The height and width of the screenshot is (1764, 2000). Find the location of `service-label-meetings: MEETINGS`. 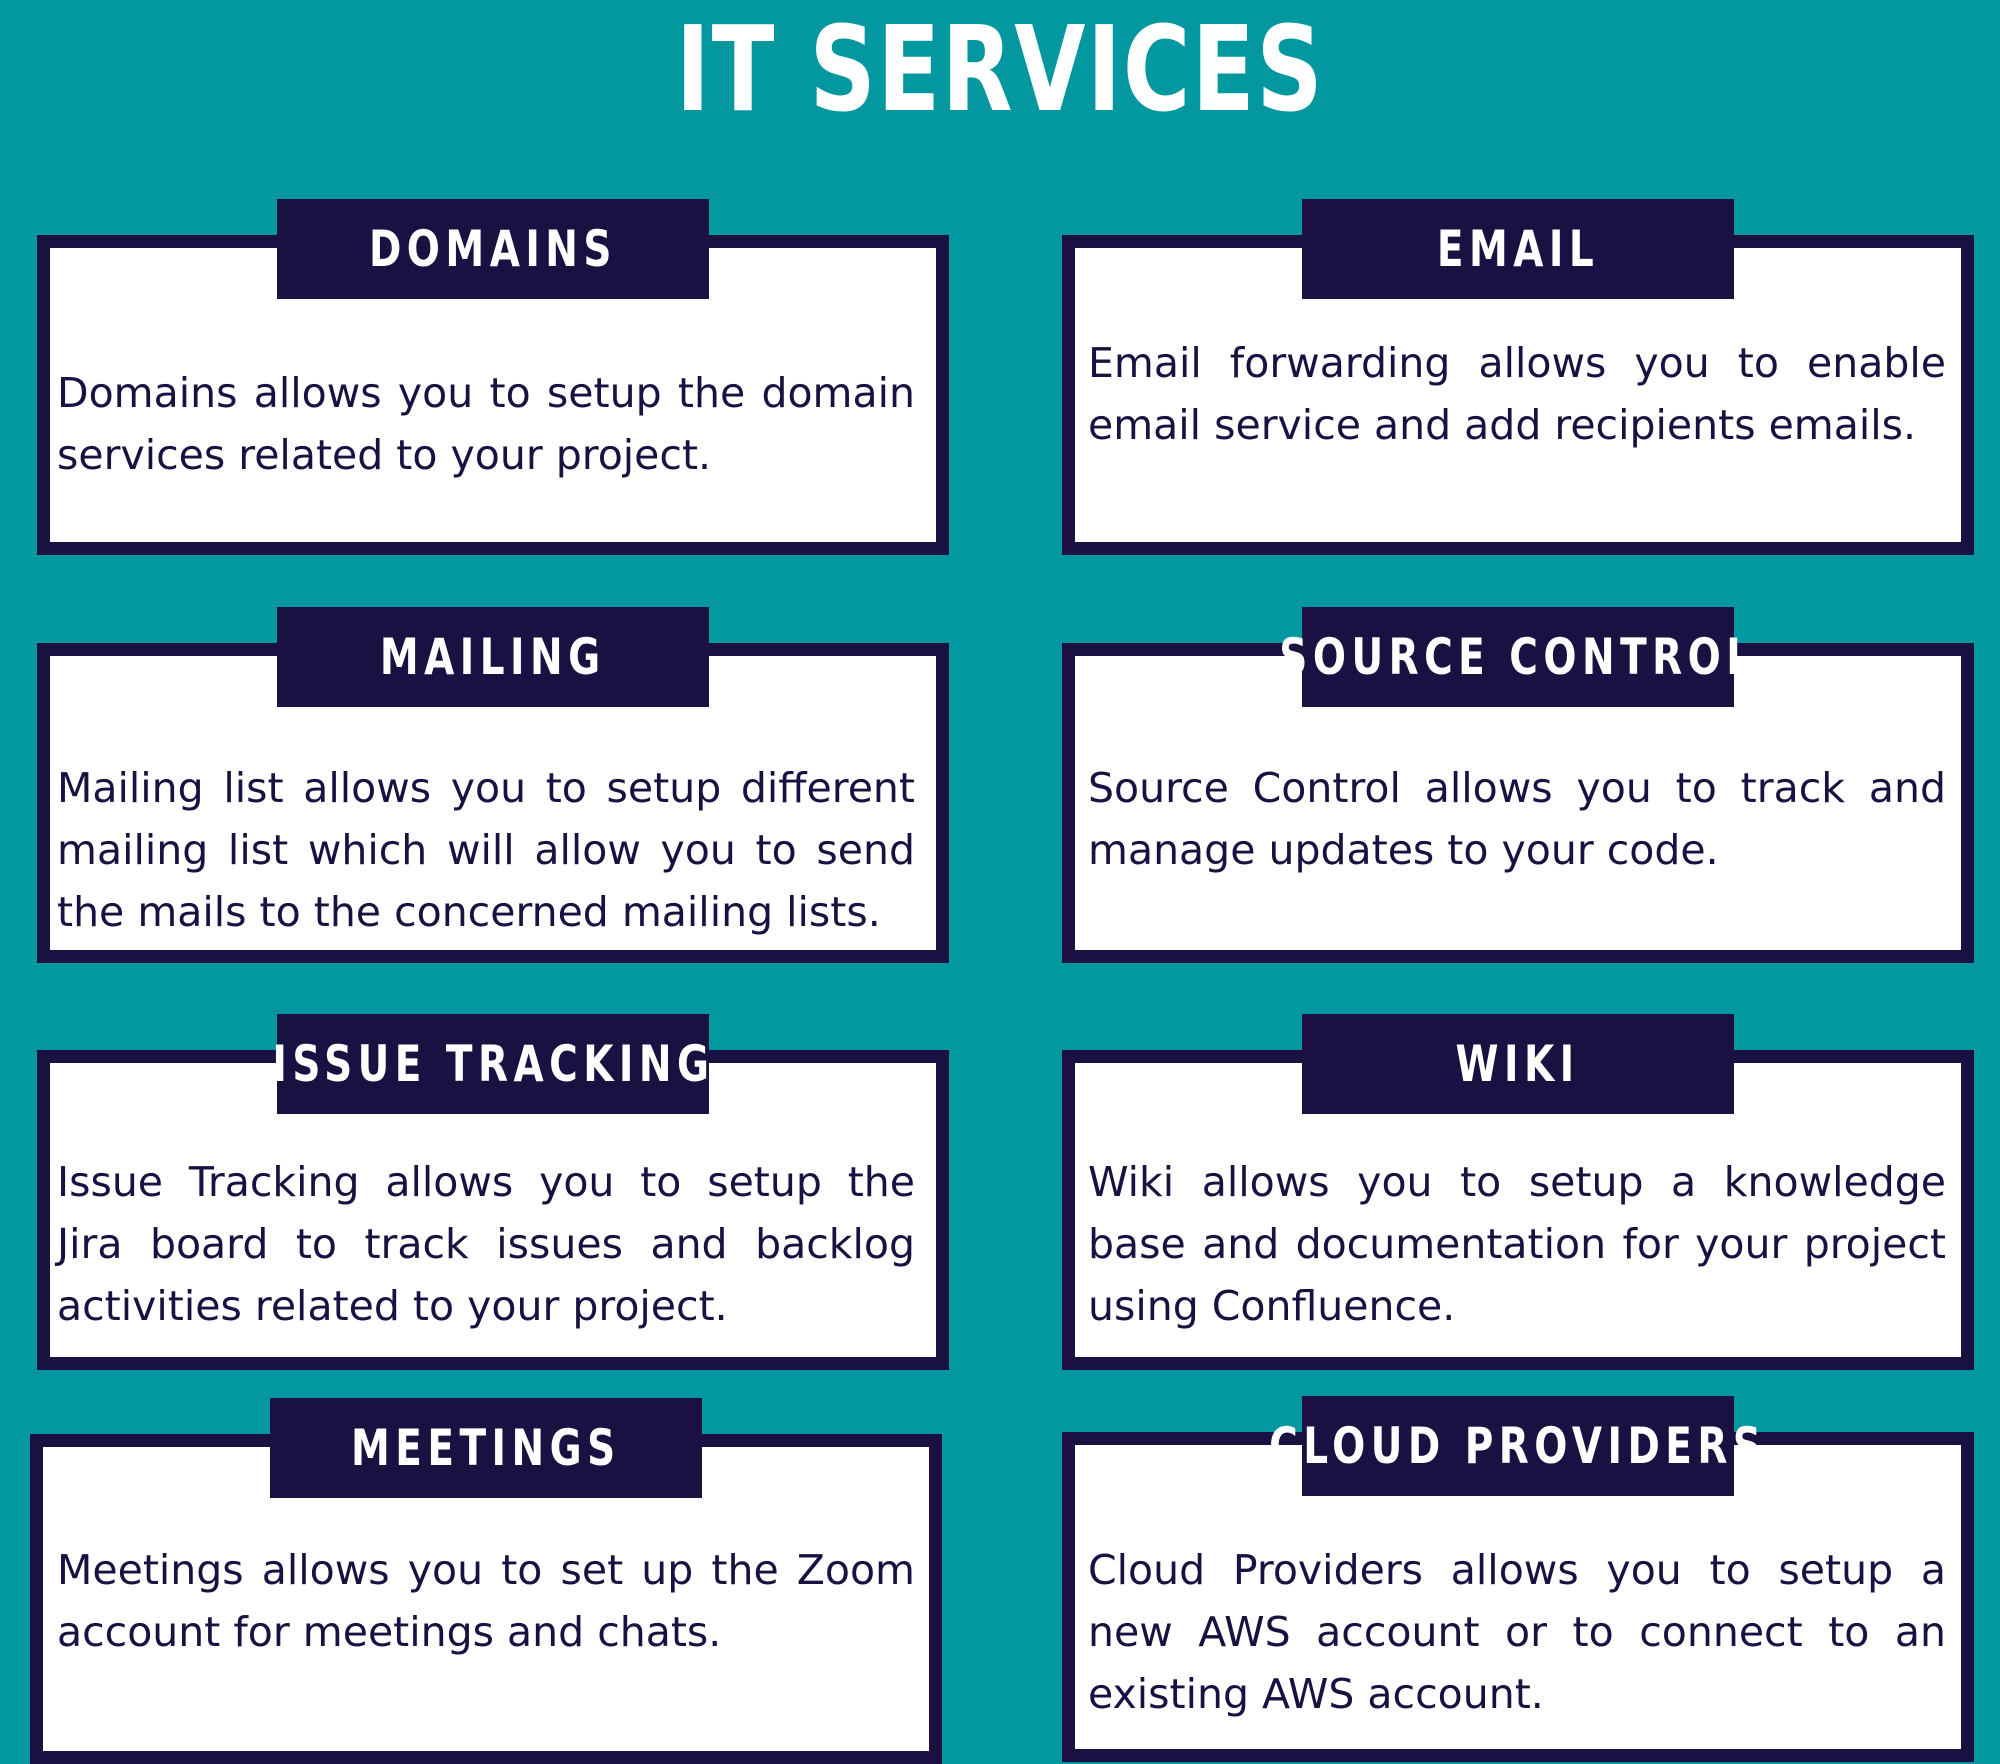

service-label-meetings: MEETINGS is located at coordinates (486, 1448).